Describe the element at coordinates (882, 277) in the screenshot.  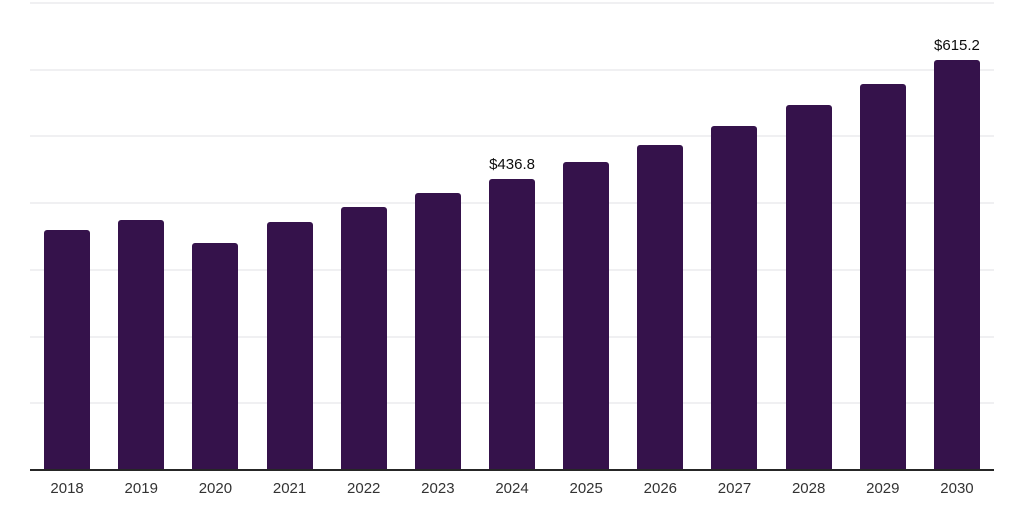
I see `bar-2029` at that location.